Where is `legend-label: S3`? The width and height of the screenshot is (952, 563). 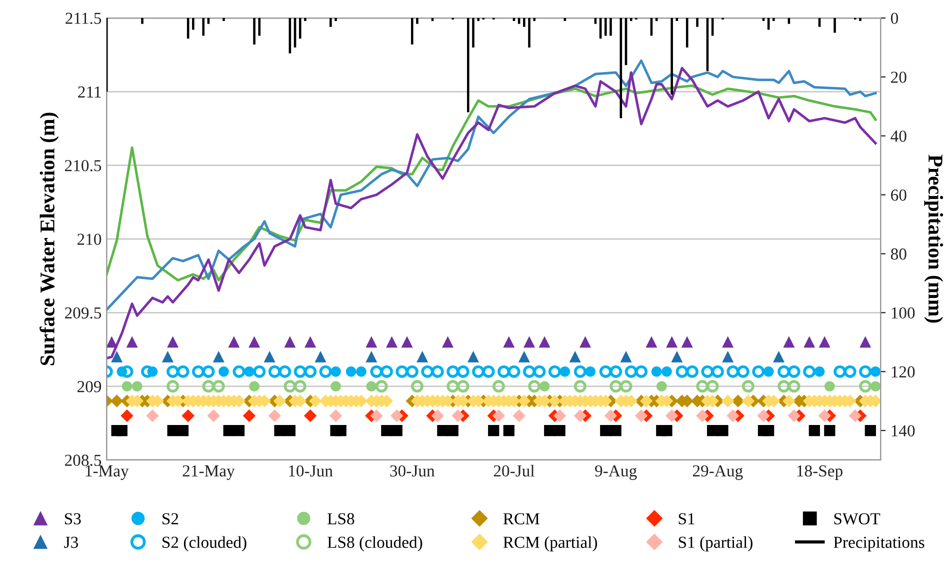 legend-label: S3 is located at coordinates (72, 518).